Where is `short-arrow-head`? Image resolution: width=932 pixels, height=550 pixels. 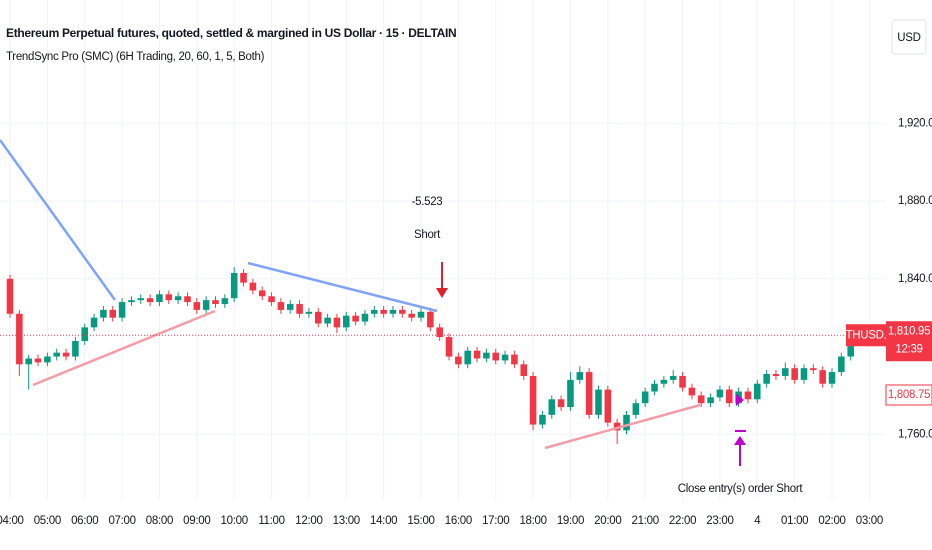 short-arrow-head is located at coordinates (442, 293).